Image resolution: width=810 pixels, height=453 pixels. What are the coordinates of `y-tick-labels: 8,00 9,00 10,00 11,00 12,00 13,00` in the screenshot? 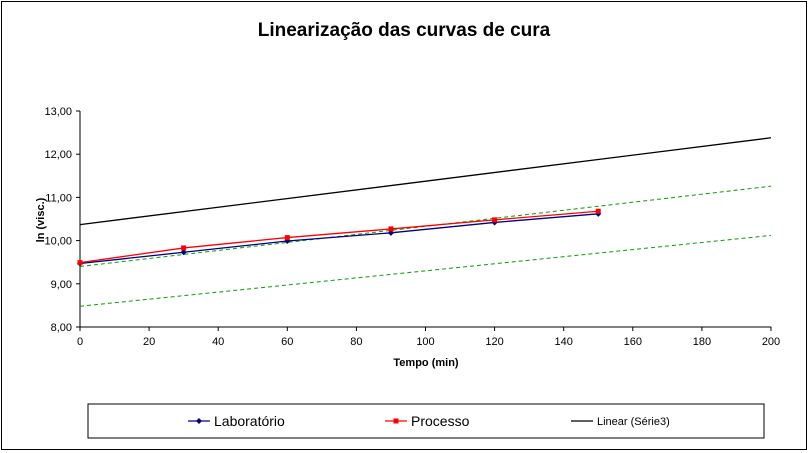 It's located at (58, 220).